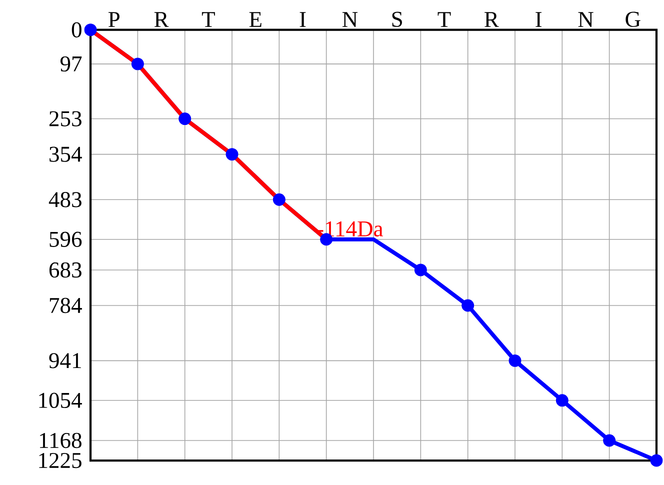  What do you see at coordinates (65, 360) in the screenshot?
I see `y-tick-label: 941` at bounding box center [65, 360].